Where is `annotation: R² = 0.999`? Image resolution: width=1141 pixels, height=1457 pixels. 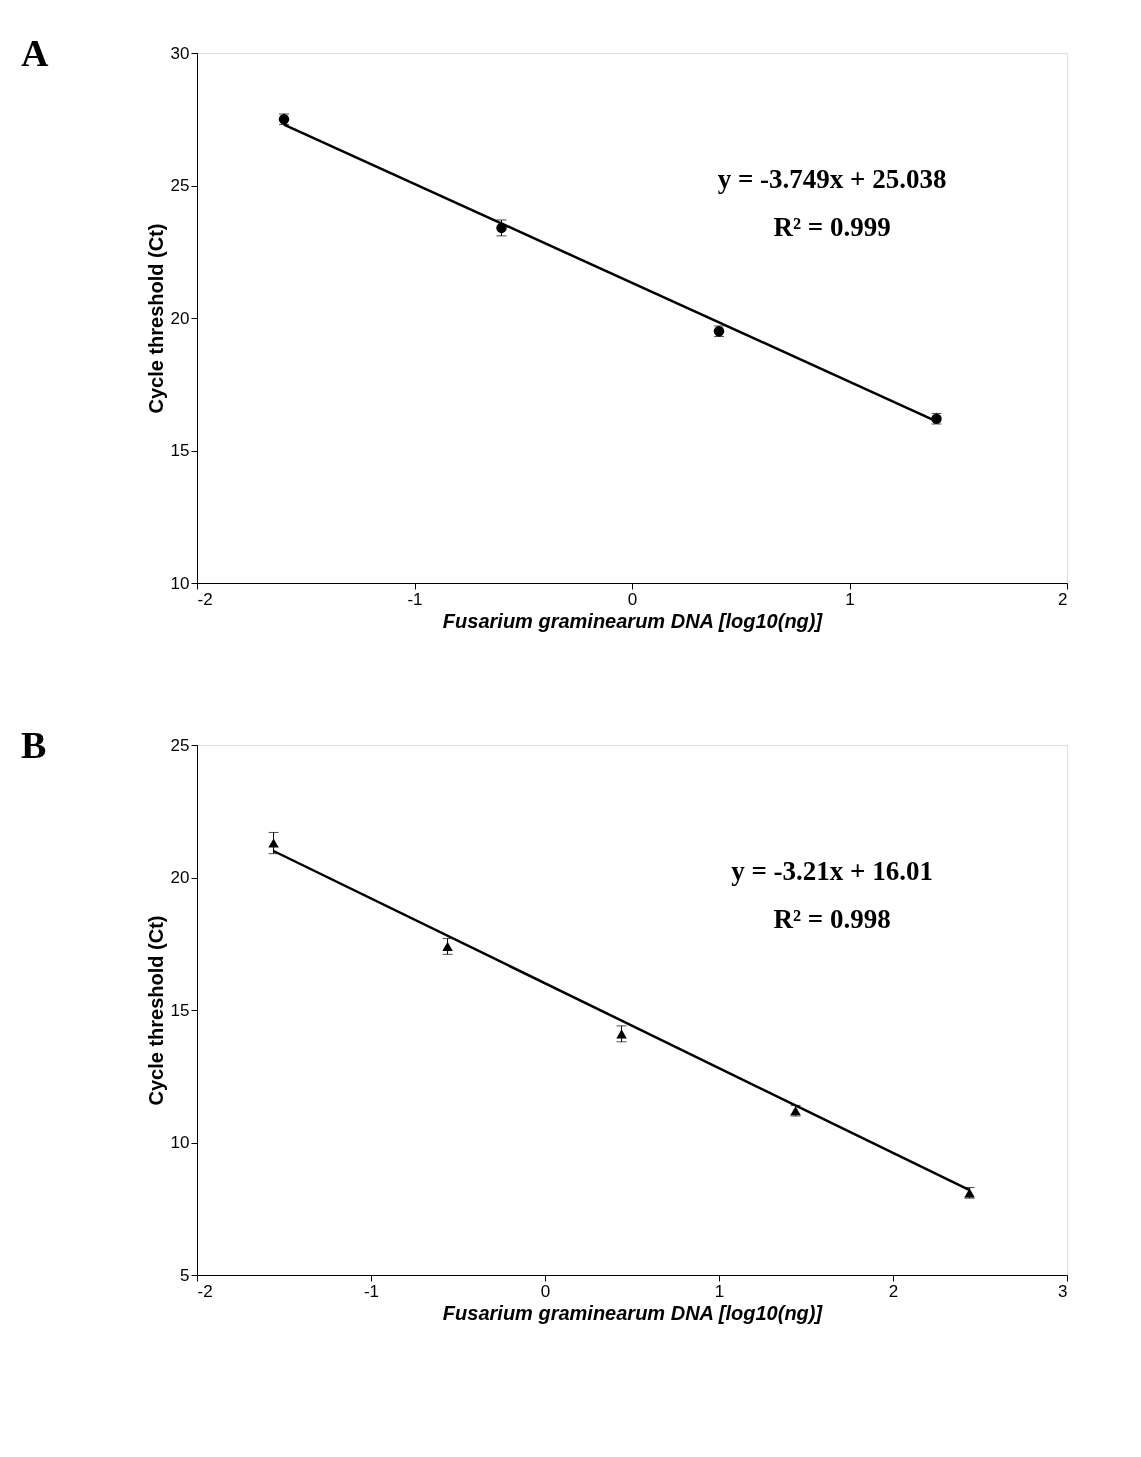 annotation: R² = 0.999 is located at coordinates (832, 226).